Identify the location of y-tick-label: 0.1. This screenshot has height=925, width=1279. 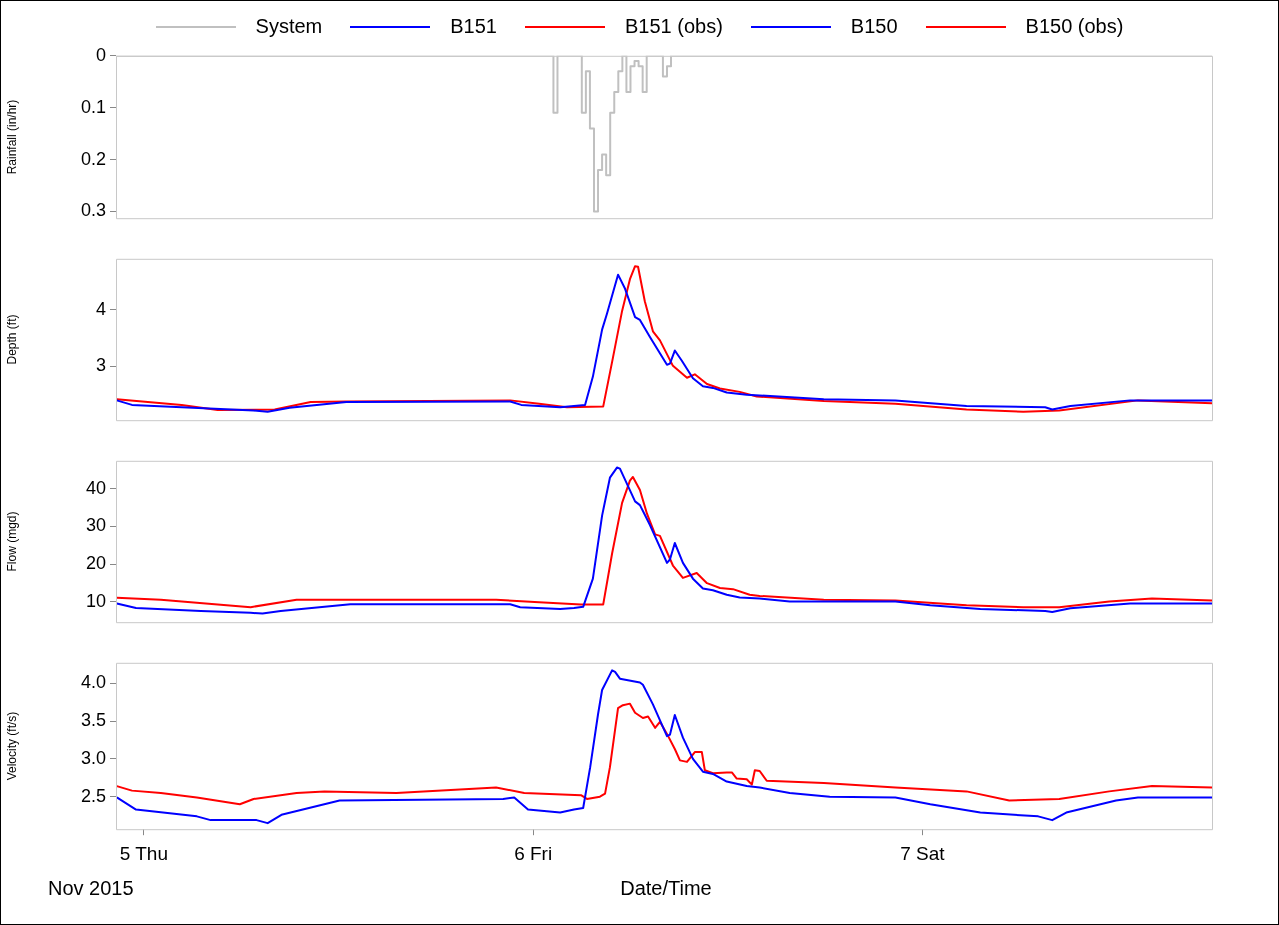
(93, 106).